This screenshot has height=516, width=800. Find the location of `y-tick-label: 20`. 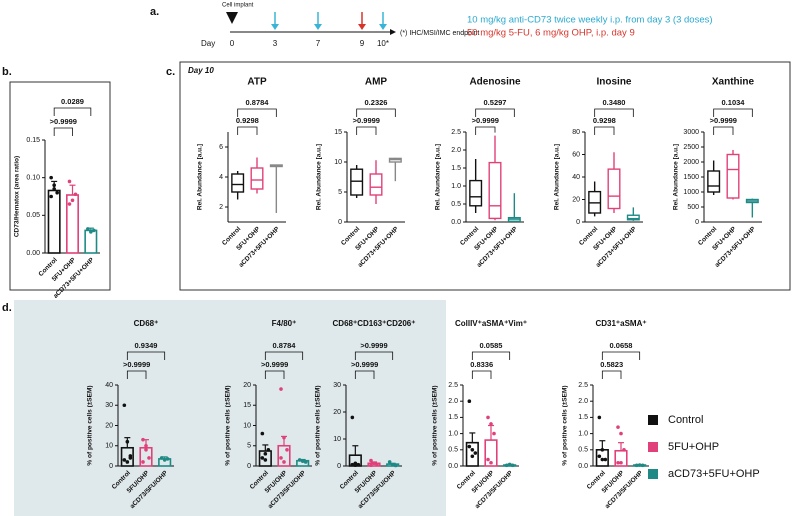

y-tick-label: 20 is located at coordinates (337, 412).